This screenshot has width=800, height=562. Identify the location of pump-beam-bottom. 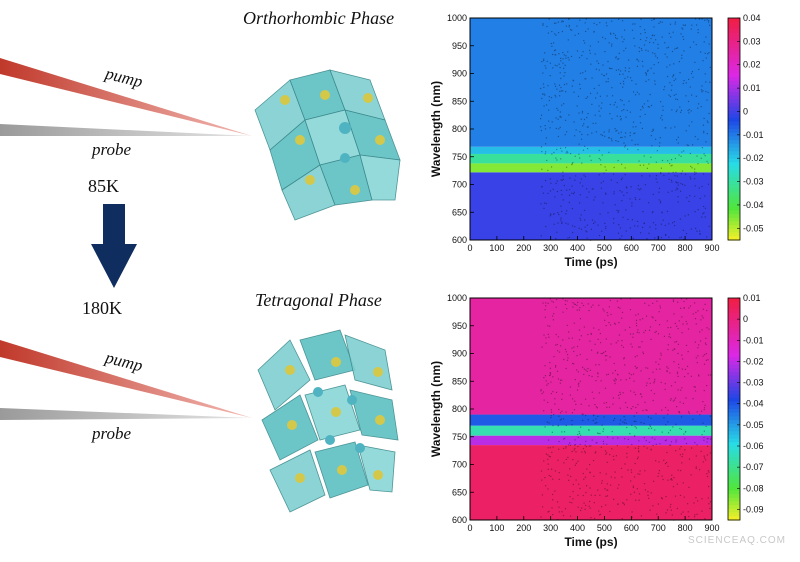
(126, 379).